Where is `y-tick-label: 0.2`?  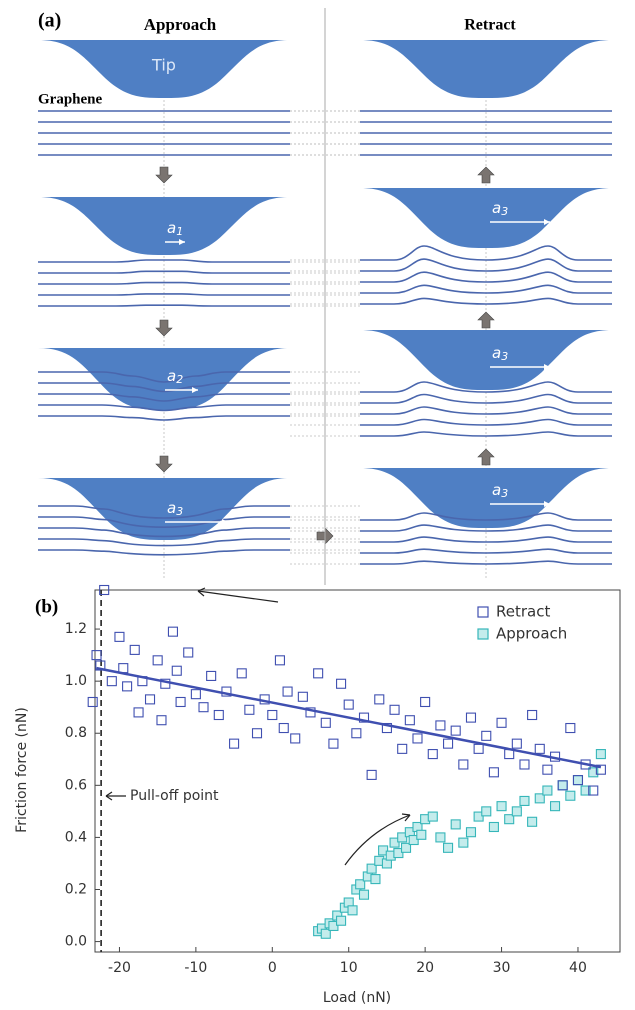
y-tick-label: 0.2 is located at coordinates (76, 889).